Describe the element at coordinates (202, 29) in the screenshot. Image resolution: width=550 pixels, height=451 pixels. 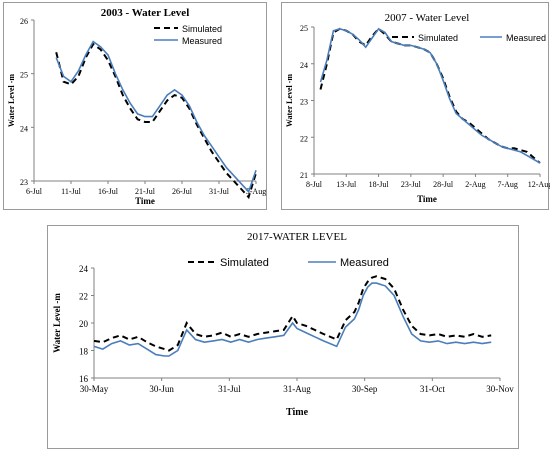
I see `chart1-legend-simulated-label: Simulated` at that location.